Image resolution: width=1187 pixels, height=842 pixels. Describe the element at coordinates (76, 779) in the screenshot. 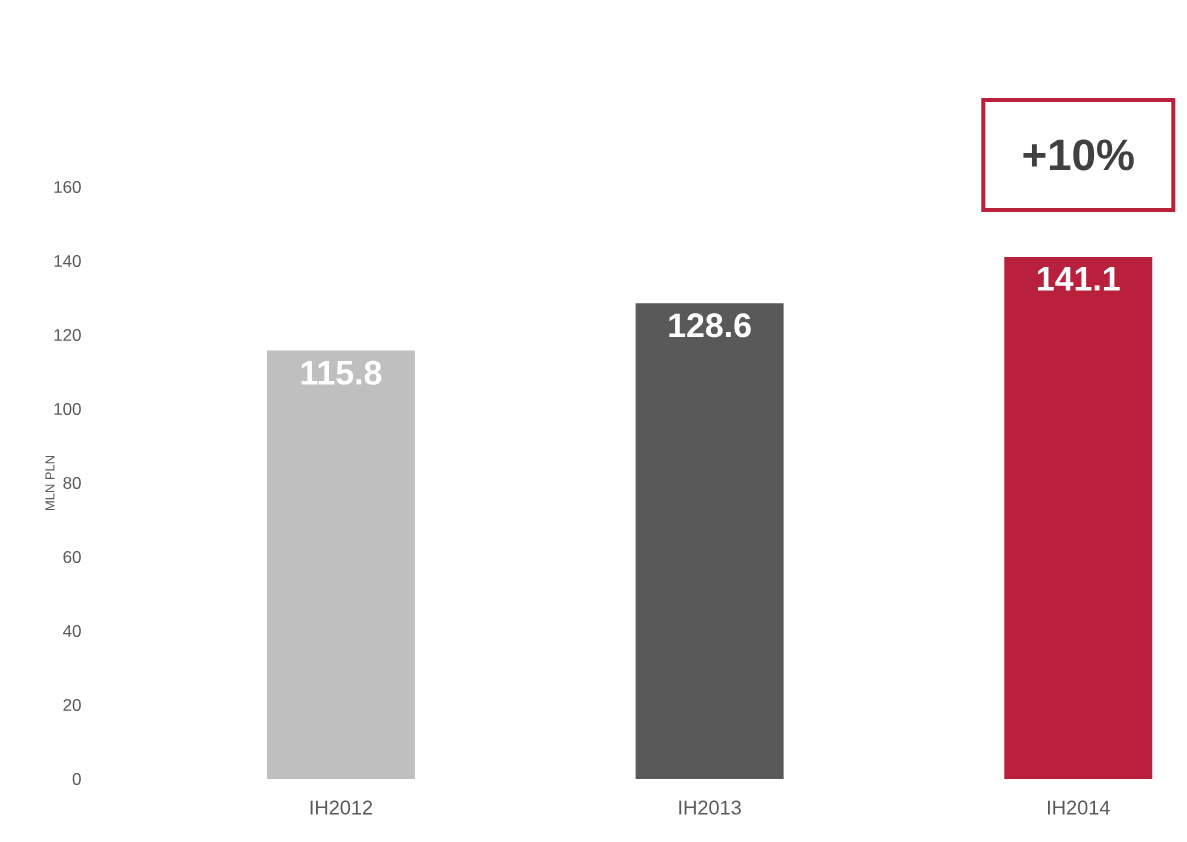

I see `y-tick-label: 0` at that location.